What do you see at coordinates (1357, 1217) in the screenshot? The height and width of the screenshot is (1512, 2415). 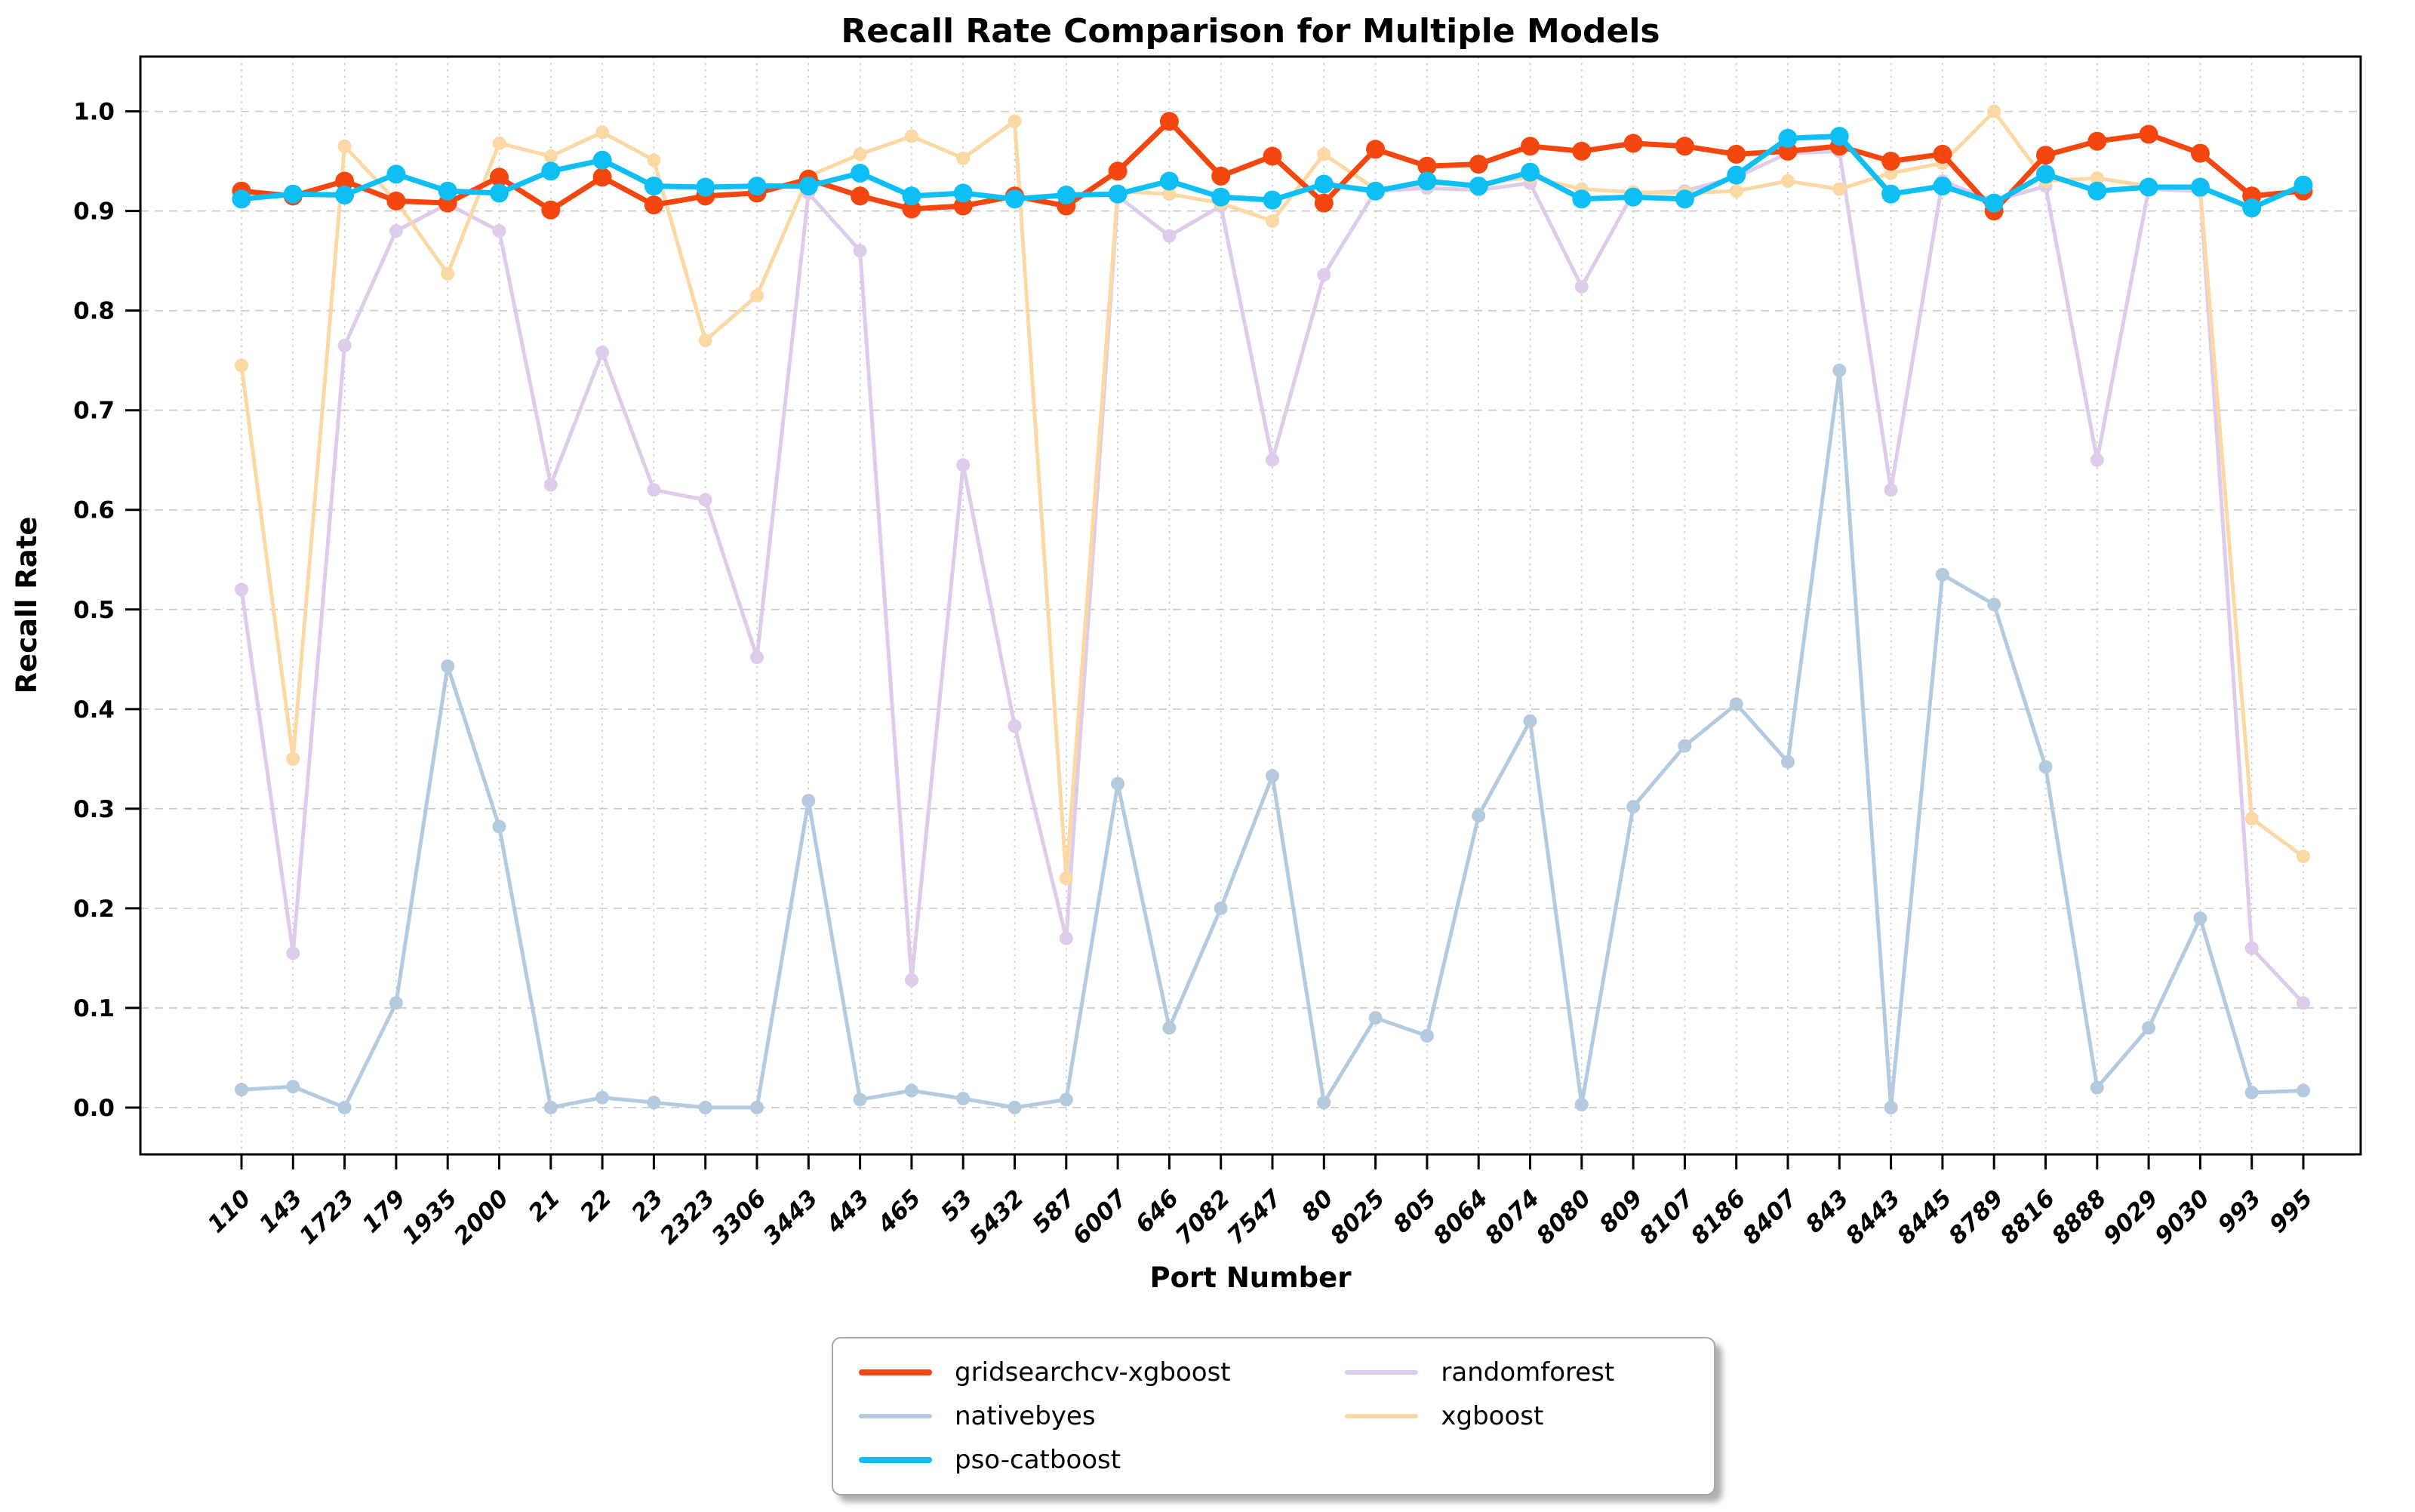 I see `x-tick-label: 8025` at bounding box center [1357, 1217].